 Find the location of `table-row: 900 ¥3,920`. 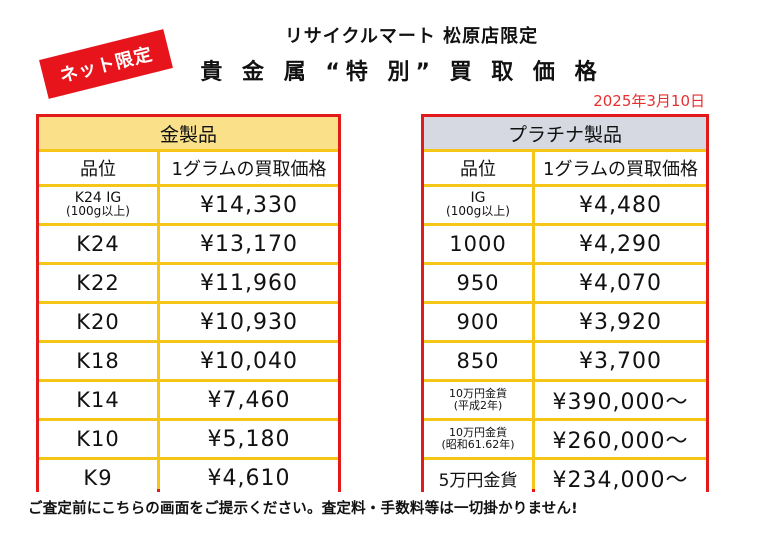

table-row: 900 ¥3,920 is located at coordinates (565, 322).